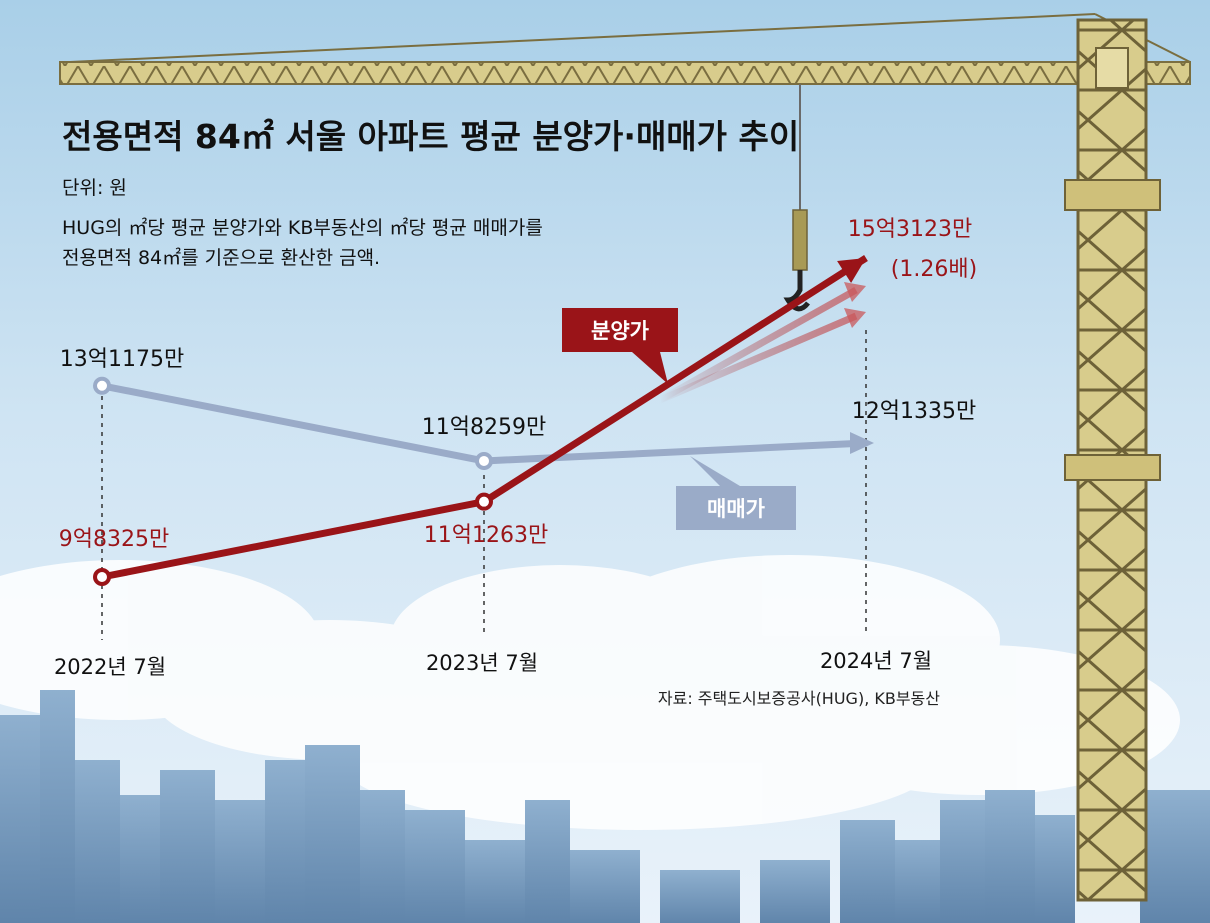  Describe the element at coordinates (910, 229) in the screenshot. I see `bunyang-label-2024: 15억3123만` at that location.